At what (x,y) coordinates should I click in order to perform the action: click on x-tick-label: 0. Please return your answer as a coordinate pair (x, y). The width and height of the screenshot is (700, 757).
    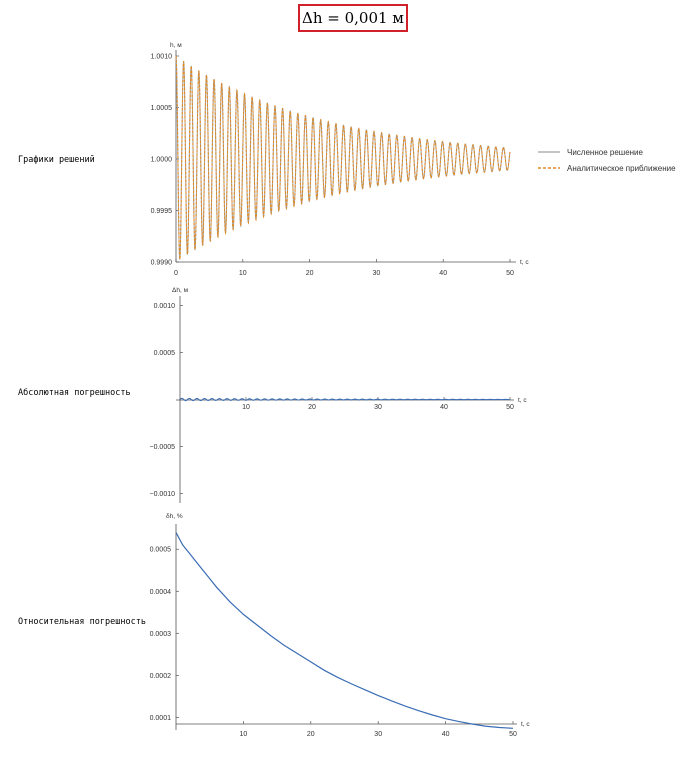
    Looking at the image, I should click on (176, 273).